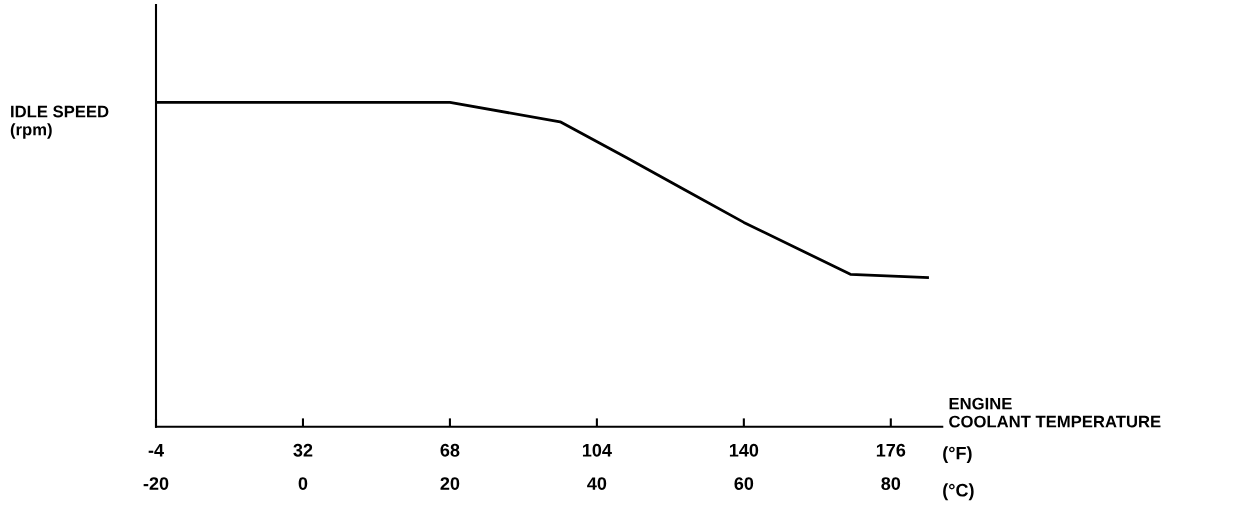 This screenshot has height=508, width=1248. Describe the element at coordinates (957, 455) in the screenshot. I see `text: (°F)` at that location.